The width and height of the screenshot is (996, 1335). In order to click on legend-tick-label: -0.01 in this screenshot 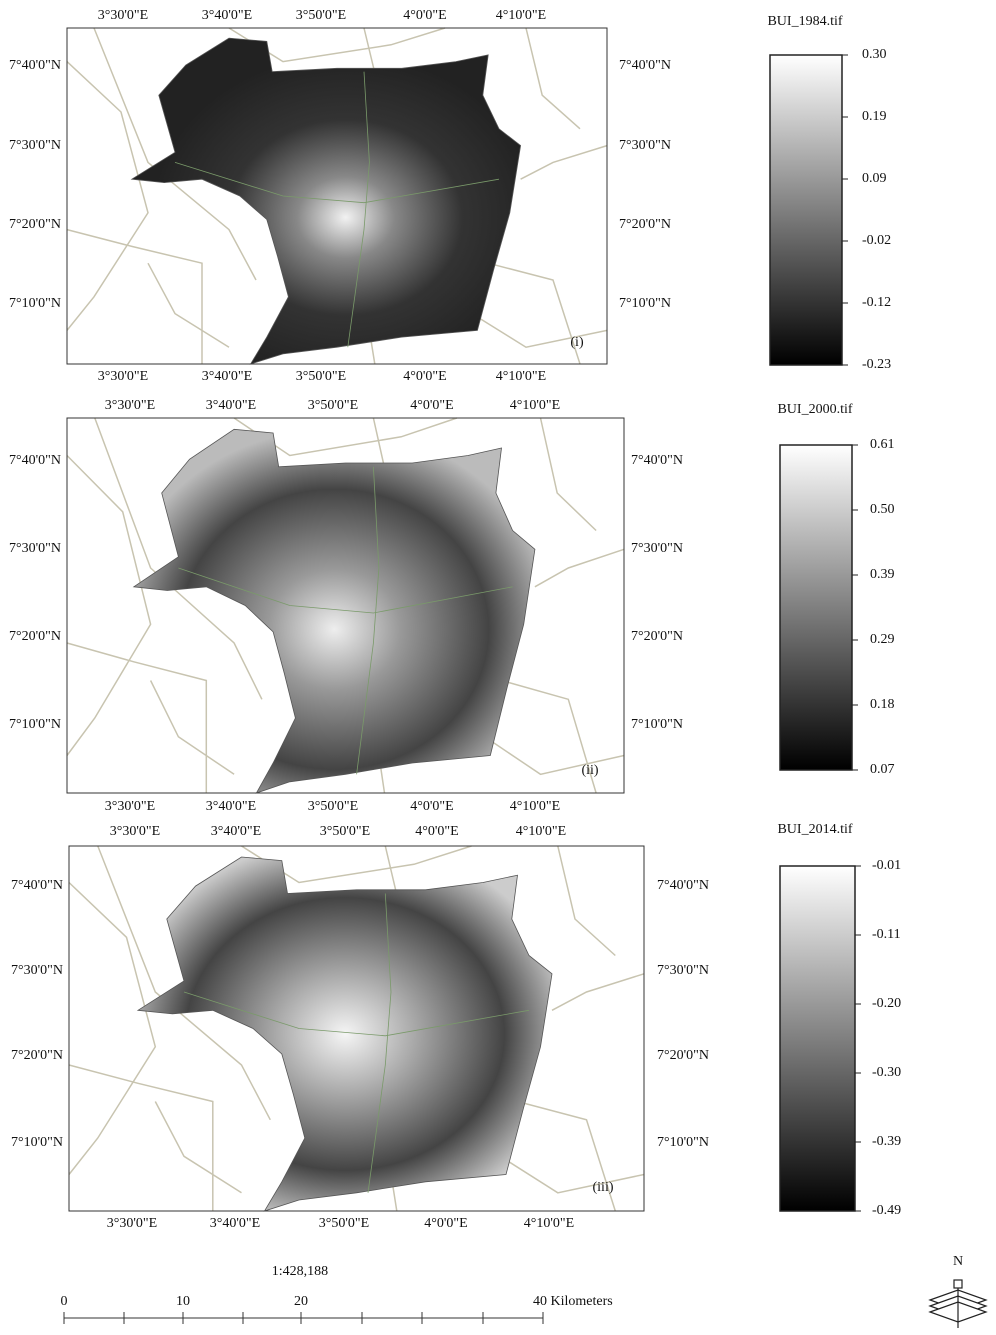, I will do `click(886, 865)`.